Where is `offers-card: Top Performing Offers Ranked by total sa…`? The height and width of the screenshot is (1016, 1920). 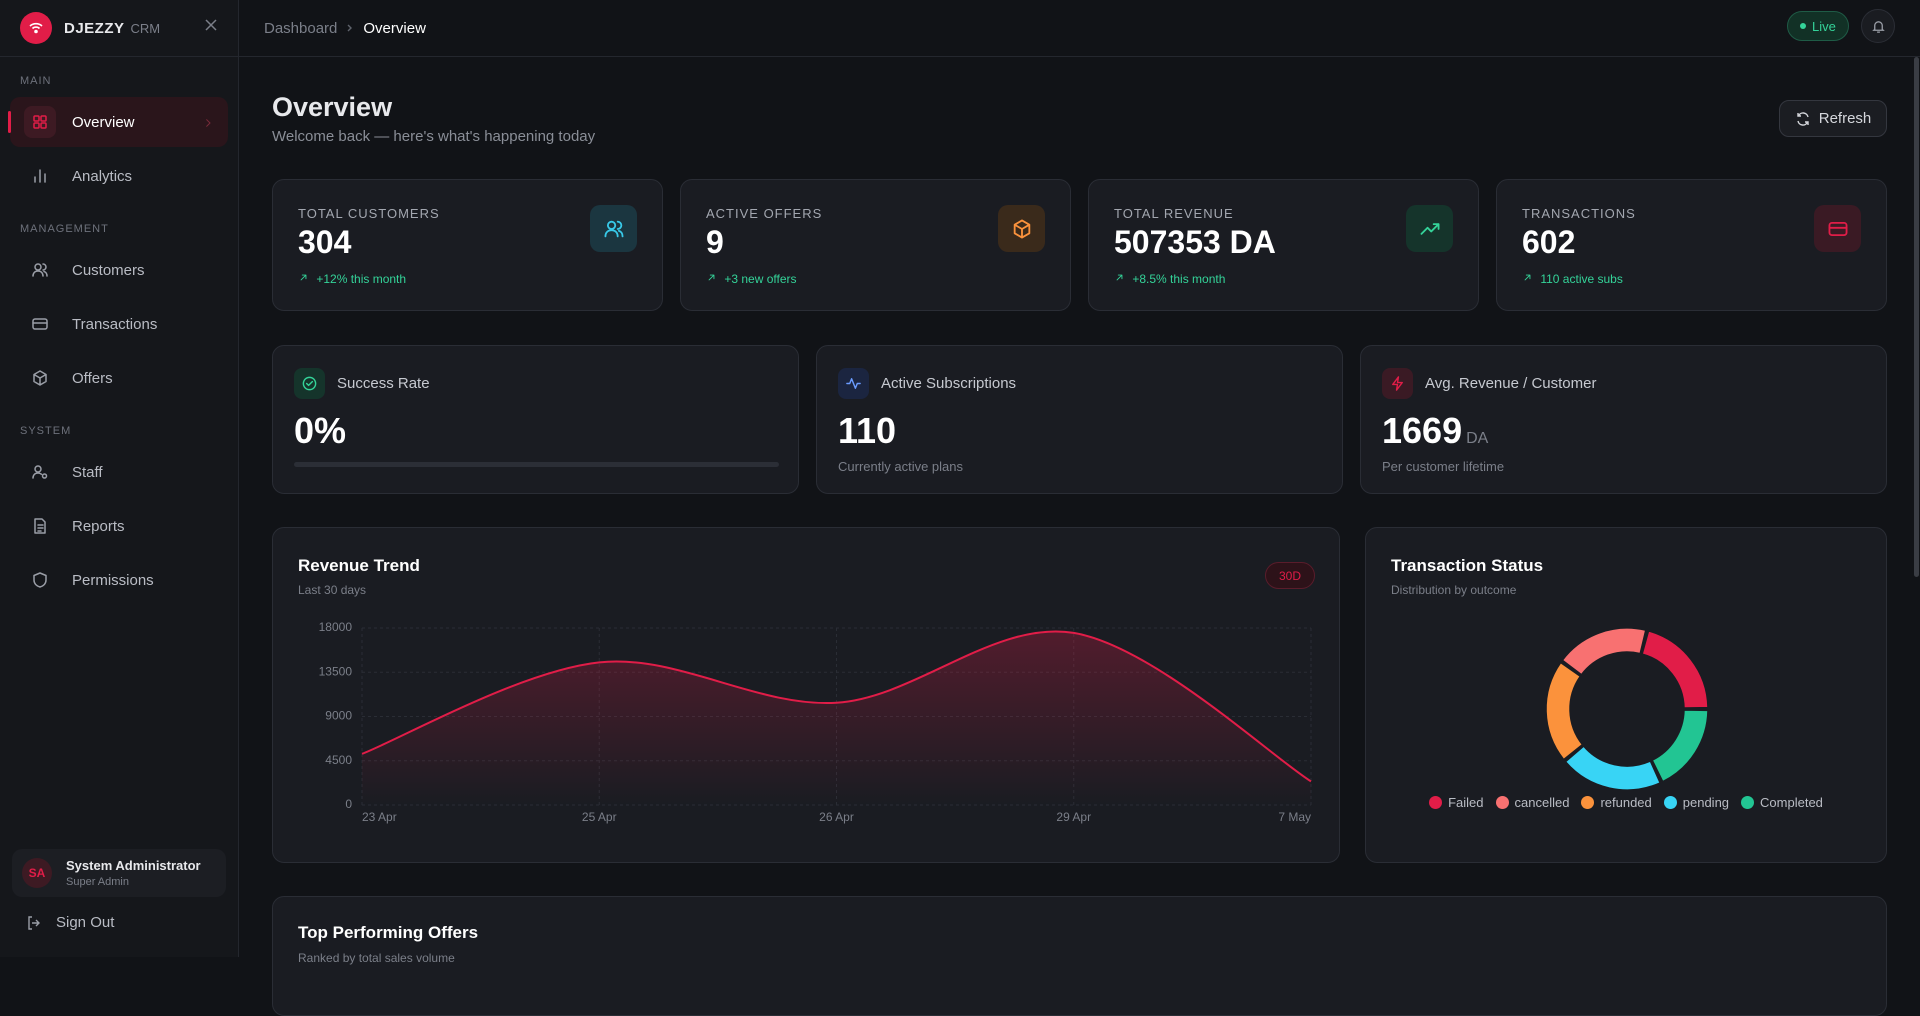 offers-card: Top Performing Offers Ranked by total sa… is located at coordinates (1079, 956).